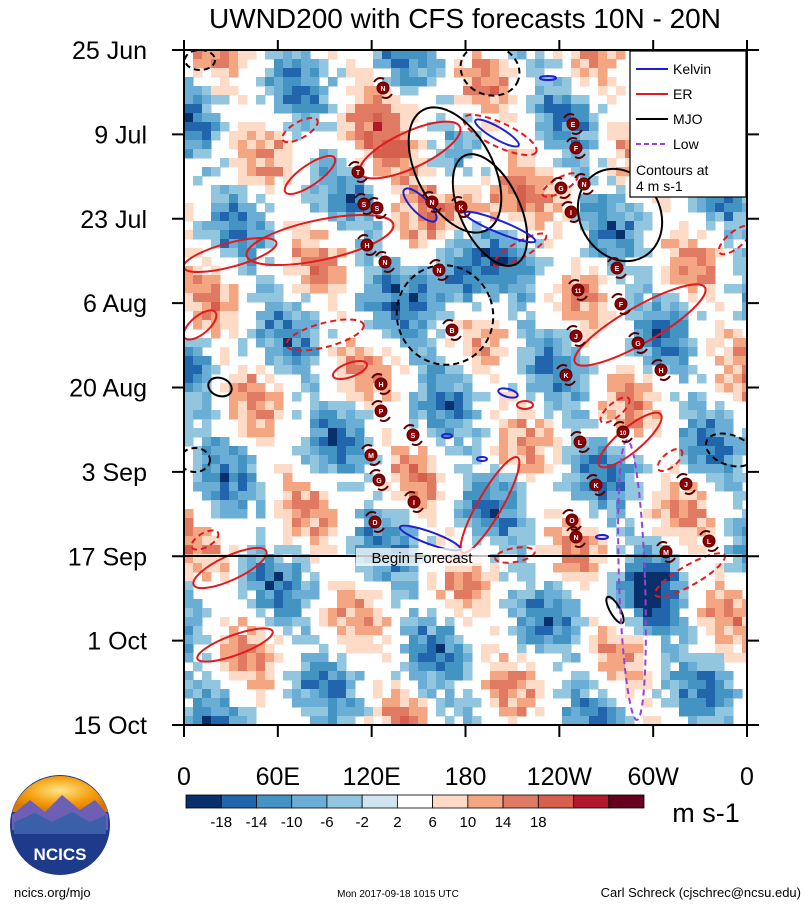  Describe the element at coordinates (385, 262) in the screenshot. I see `tc-marker: N` at that location.